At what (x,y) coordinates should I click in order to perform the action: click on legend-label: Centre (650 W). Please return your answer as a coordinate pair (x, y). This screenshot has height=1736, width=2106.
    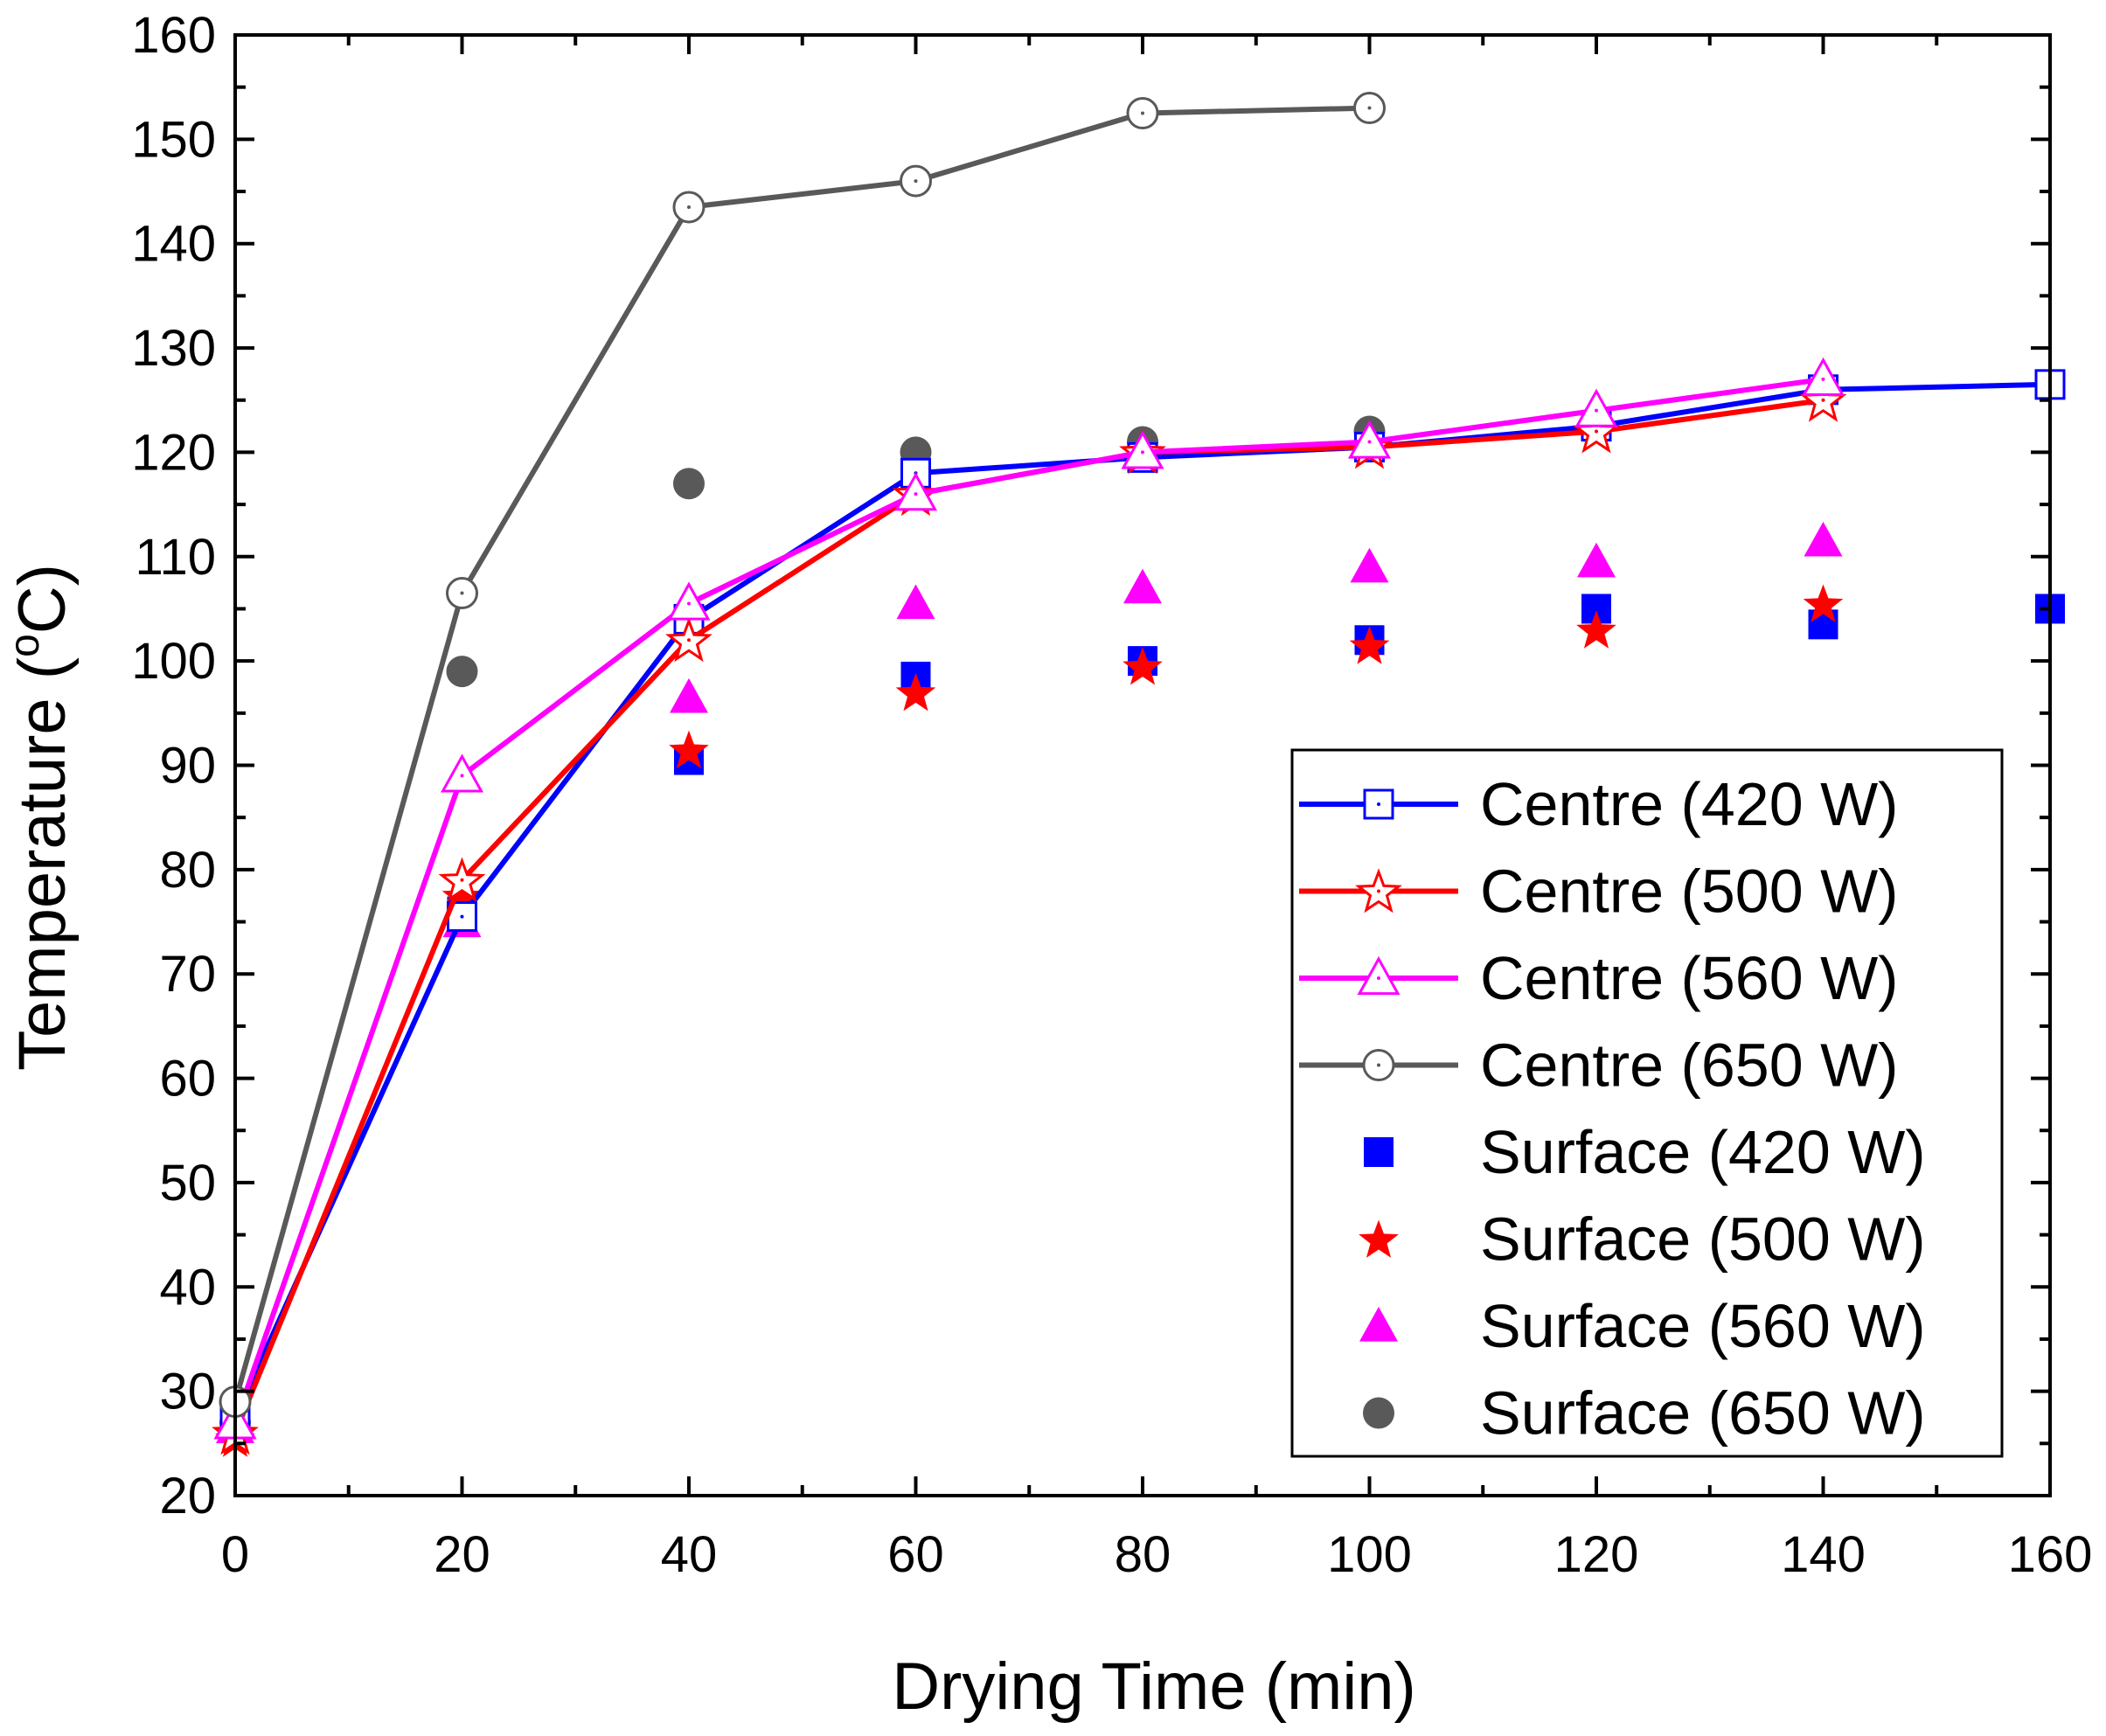
    Looking at the image, I should click on (1689, 1065).